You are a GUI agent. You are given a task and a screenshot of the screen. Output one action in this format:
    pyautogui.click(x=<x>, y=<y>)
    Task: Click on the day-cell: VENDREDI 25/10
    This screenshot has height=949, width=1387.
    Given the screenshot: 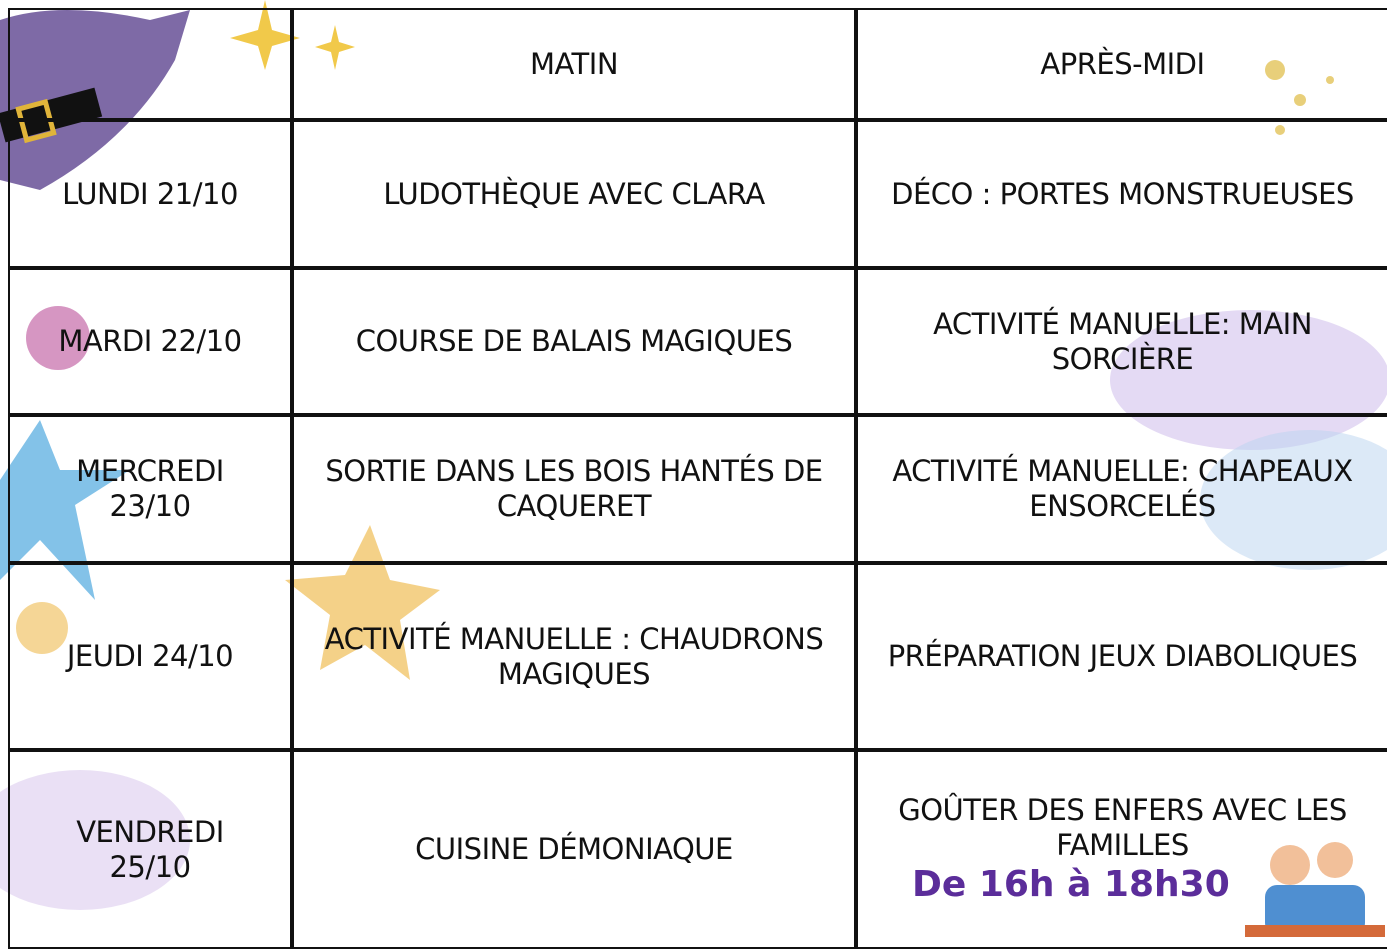 What is the action you would take?
    pyautogui.click(x=150, y=849)
    